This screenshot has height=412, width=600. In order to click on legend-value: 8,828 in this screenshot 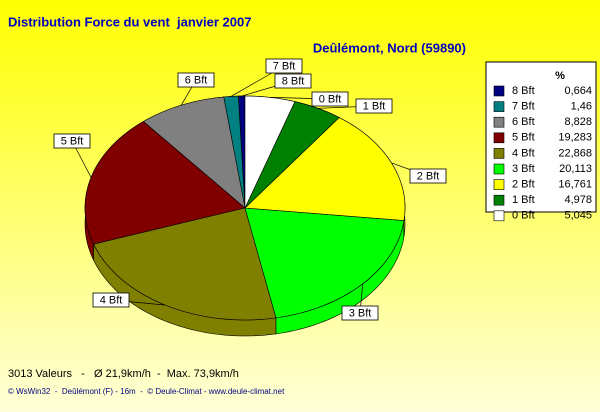, I will do `click(578, 122)`.